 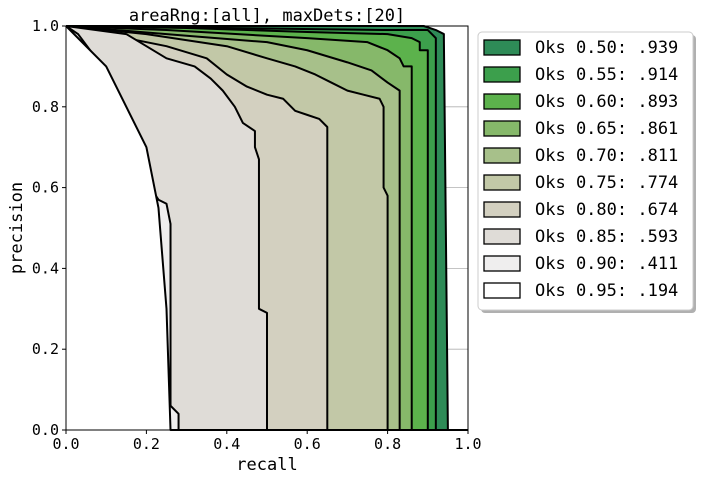 I want to click on y-axis-label: precision, so click(x=17, y=228).